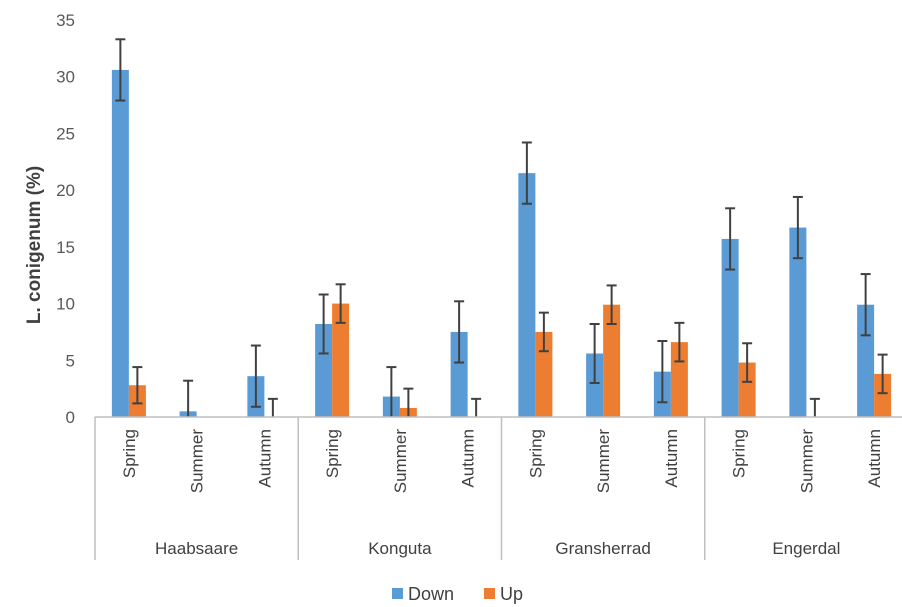 This screenshot has width=902, height=607. What do you see at coordinates (65, 247) in the screenshot?
I see `y-tick-label: 15` at bounding box center [65, 247].